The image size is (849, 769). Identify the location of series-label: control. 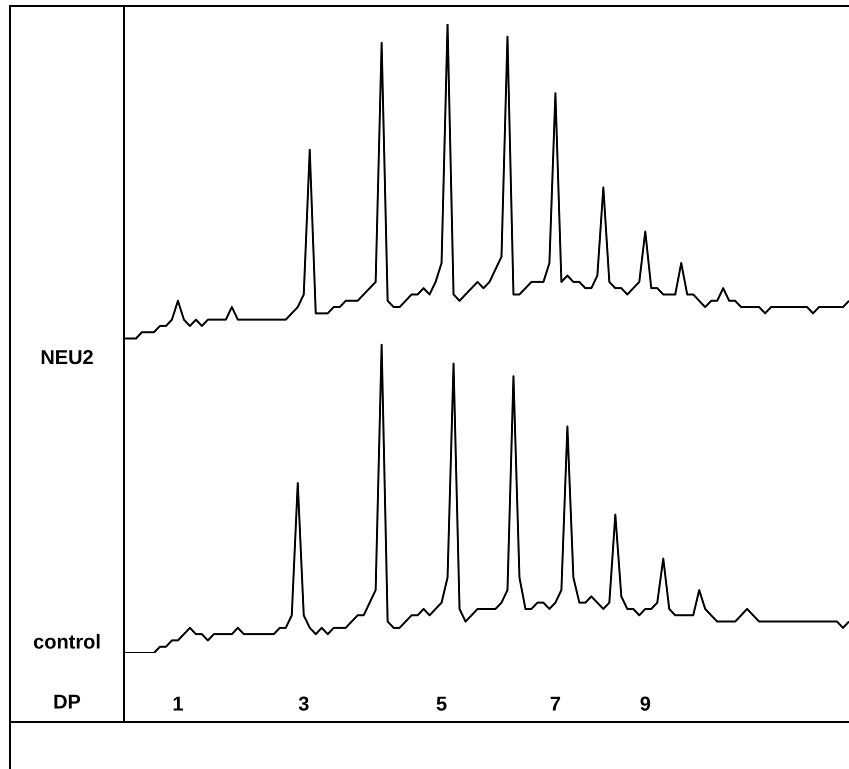
(67, 643).